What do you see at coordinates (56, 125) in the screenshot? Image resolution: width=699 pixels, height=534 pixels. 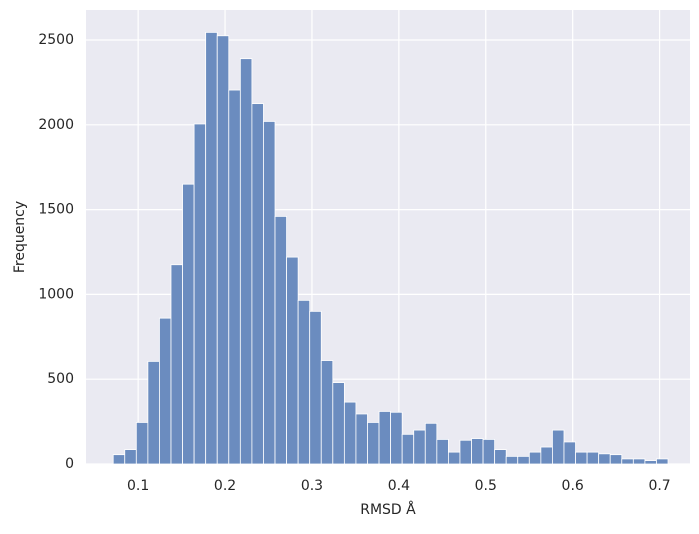 I see `y-tick-label: 2000` at bounding box center [56, 125].